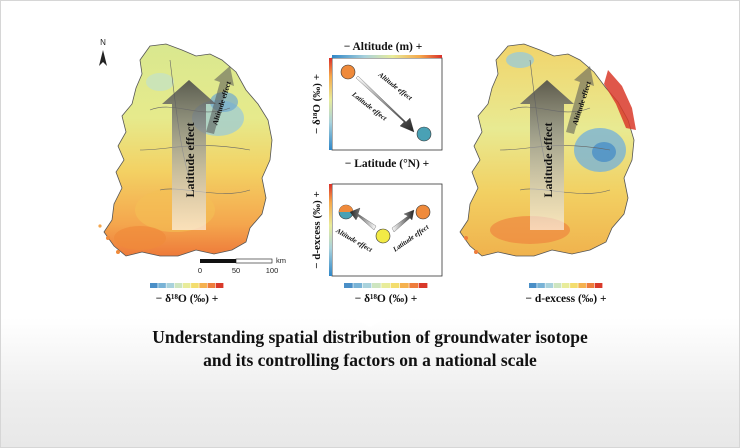  I want to click on center-circle, so click(383, 236).